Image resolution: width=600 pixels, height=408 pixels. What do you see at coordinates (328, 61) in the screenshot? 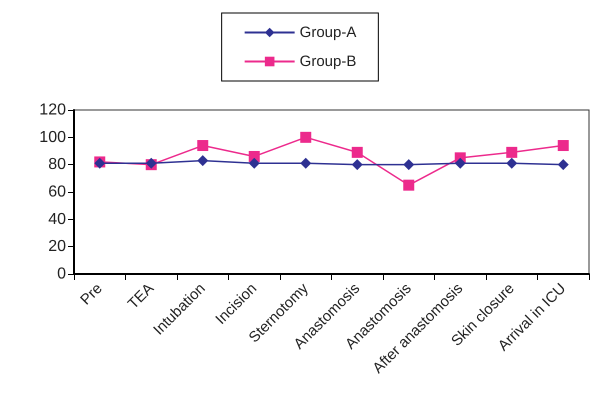
I see `legend-label: Group-B` at bounding box center [328, 61].